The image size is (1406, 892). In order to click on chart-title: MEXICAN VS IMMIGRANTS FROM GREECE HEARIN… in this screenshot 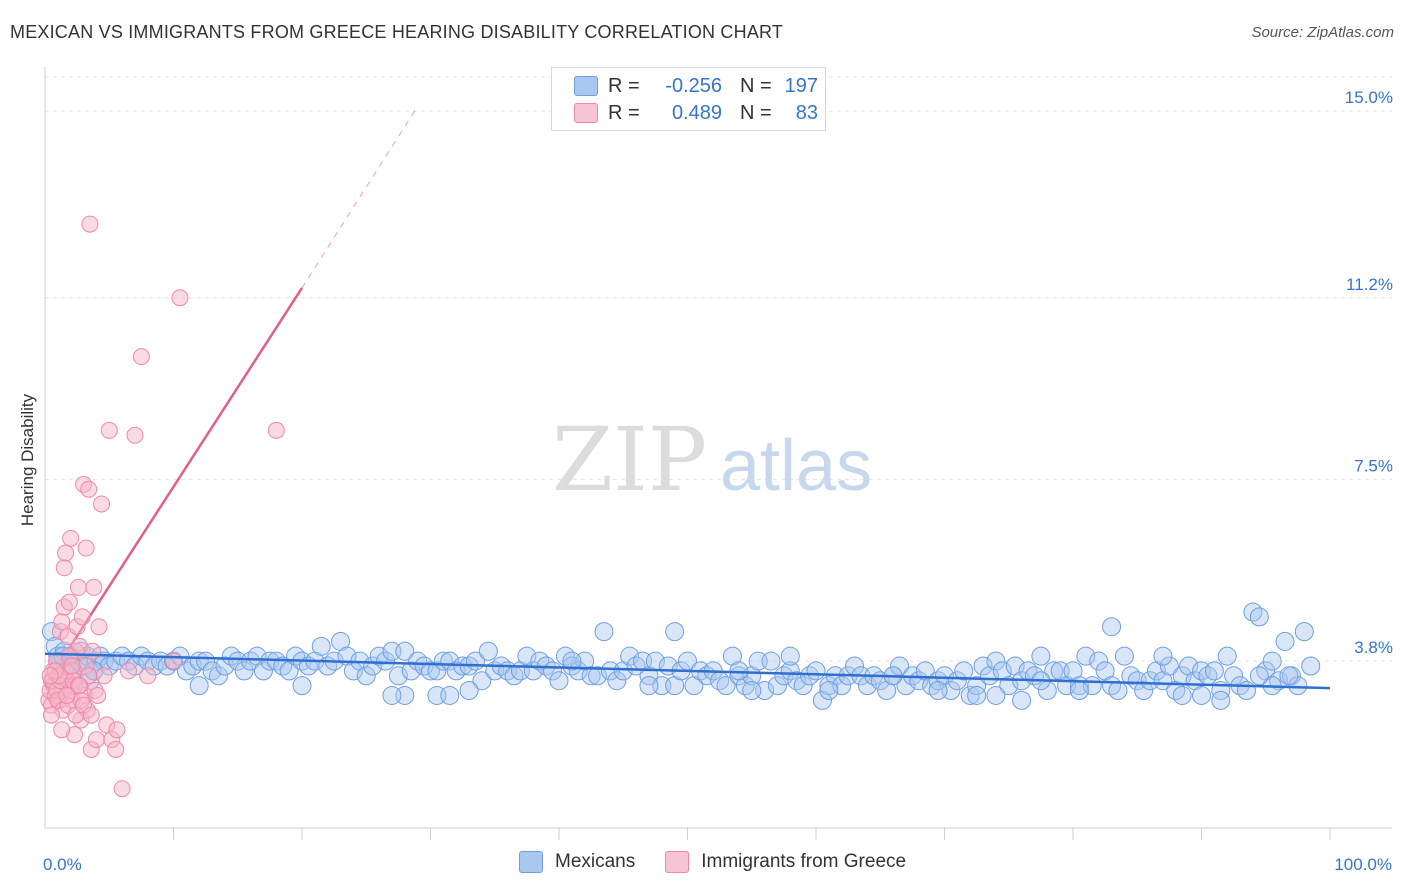, I will do `click(397, 32)`.